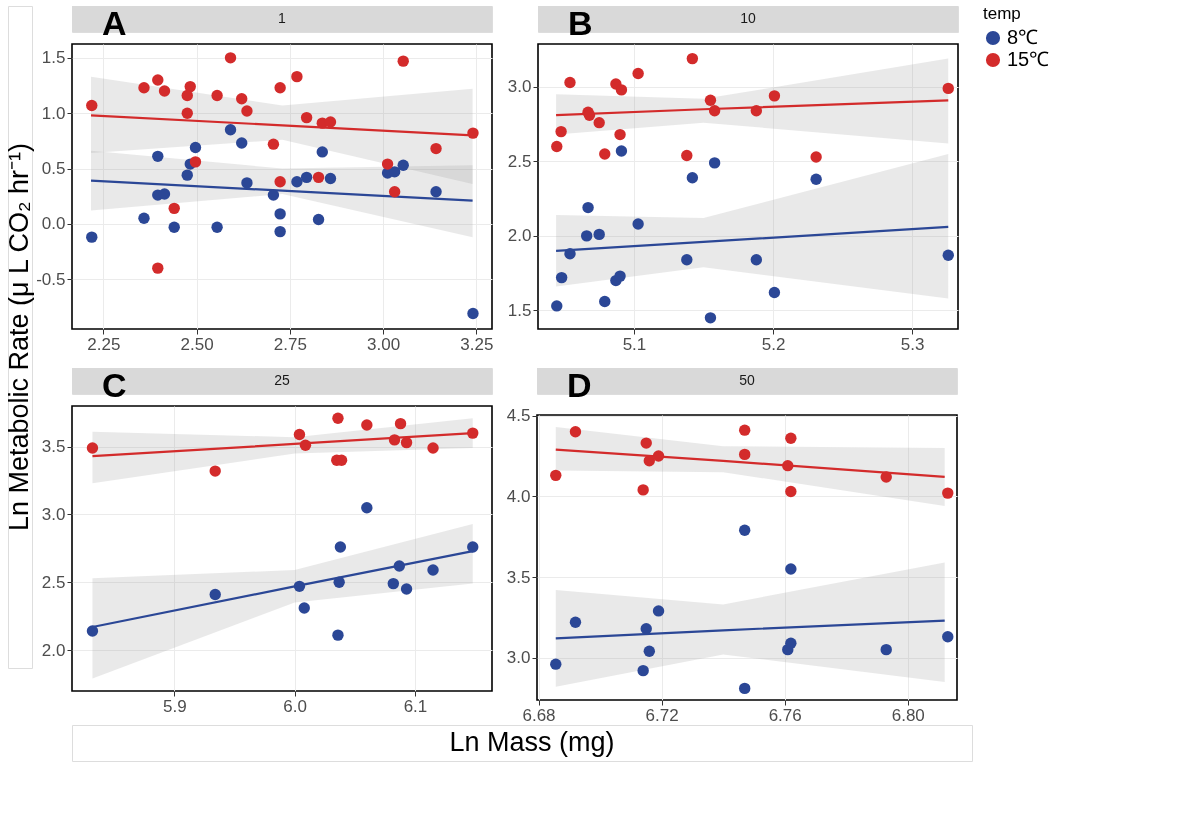 The width and height of the screenshot is (1185, 833). Describe the element at coordinates (773, 344) in the screenshot. I see `x-tick-label: 5.2` at that location.